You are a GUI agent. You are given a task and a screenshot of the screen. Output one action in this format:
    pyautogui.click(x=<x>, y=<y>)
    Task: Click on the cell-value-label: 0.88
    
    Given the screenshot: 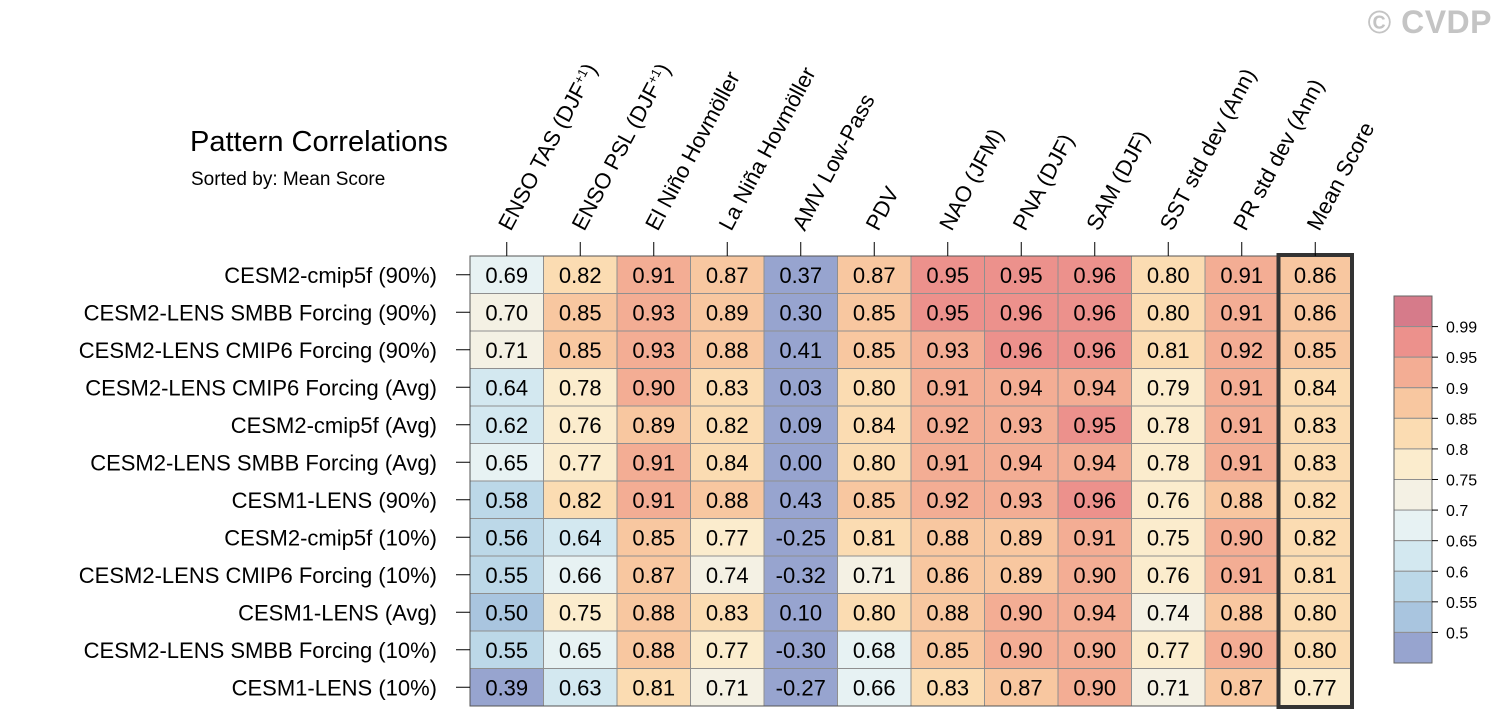 What is the action you would take?
    pyautogui.click(x=947, y=612)
    